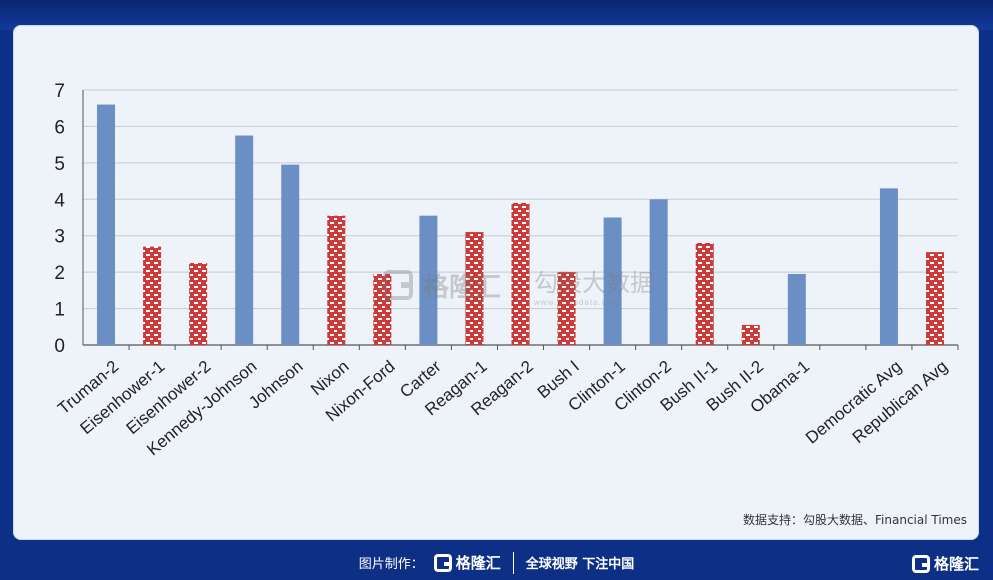 The height and width of the screenshot is (580, 993). Describe the element at coordinates (59, 127) in the screenshot. I see `y-tick-label: 6` at that location.